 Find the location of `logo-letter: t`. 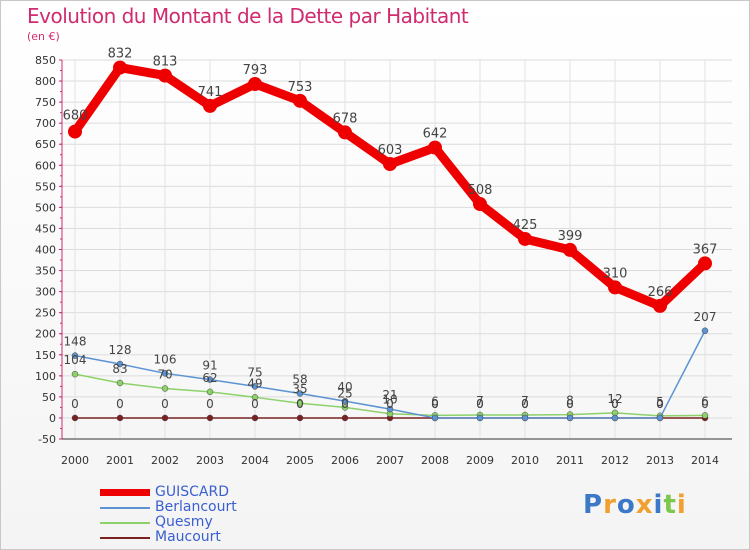

logo-letter: t is located at coordinates (670, 505).